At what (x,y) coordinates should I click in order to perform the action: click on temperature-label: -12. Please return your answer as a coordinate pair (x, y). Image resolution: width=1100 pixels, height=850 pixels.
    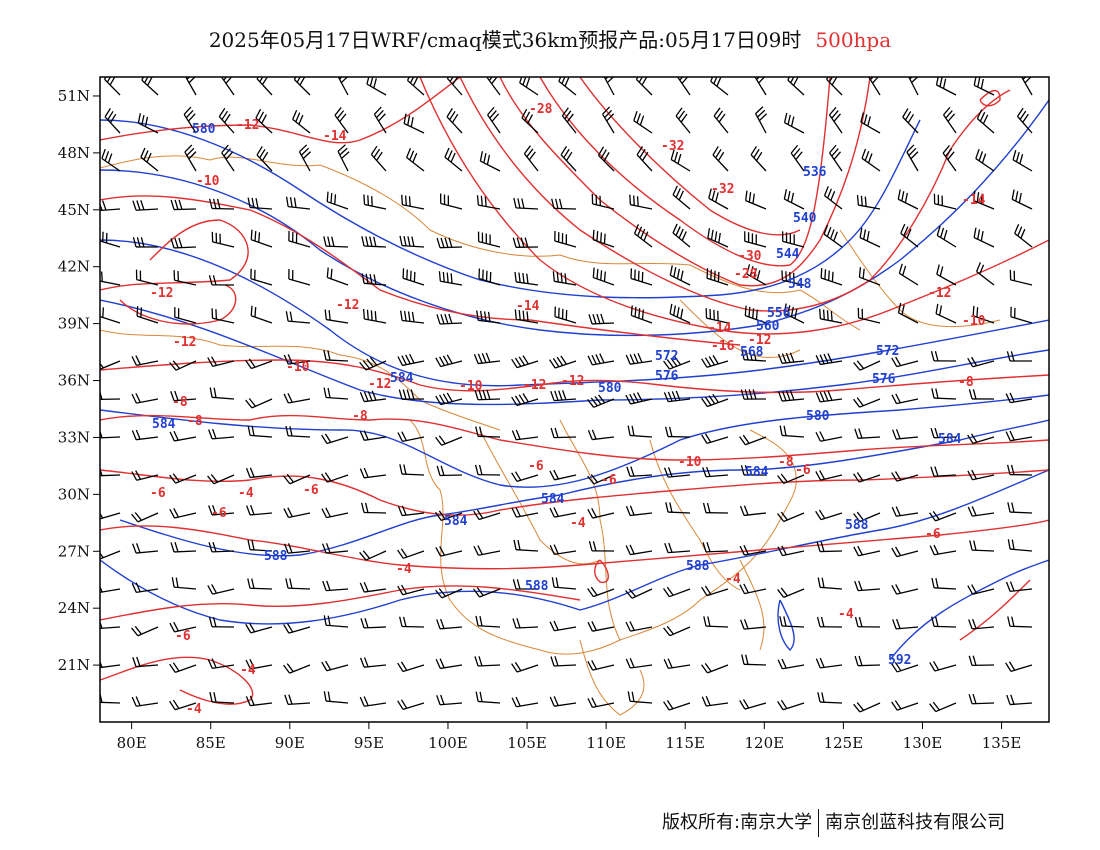
    Looking at the image, I should click on (759, 340).